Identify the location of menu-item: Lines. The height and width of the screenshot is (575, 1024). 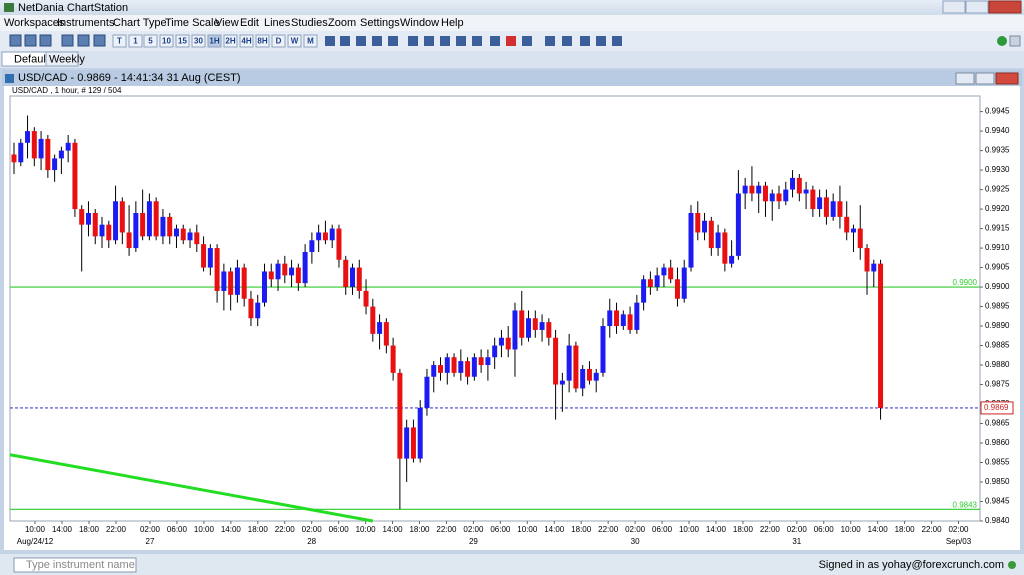
(277, 23).